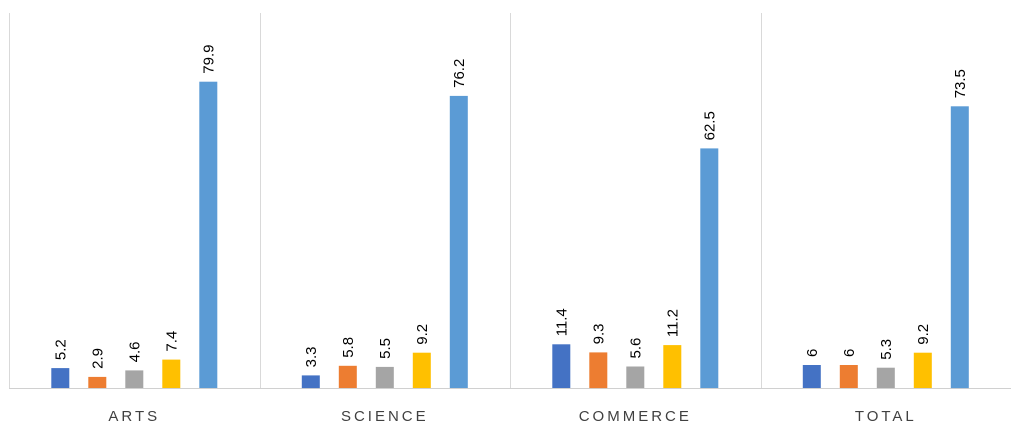 The height and width of the screenshot is (428, 1011). I want to click on data-label-science-series-3: 5.5, so click(385, 348).